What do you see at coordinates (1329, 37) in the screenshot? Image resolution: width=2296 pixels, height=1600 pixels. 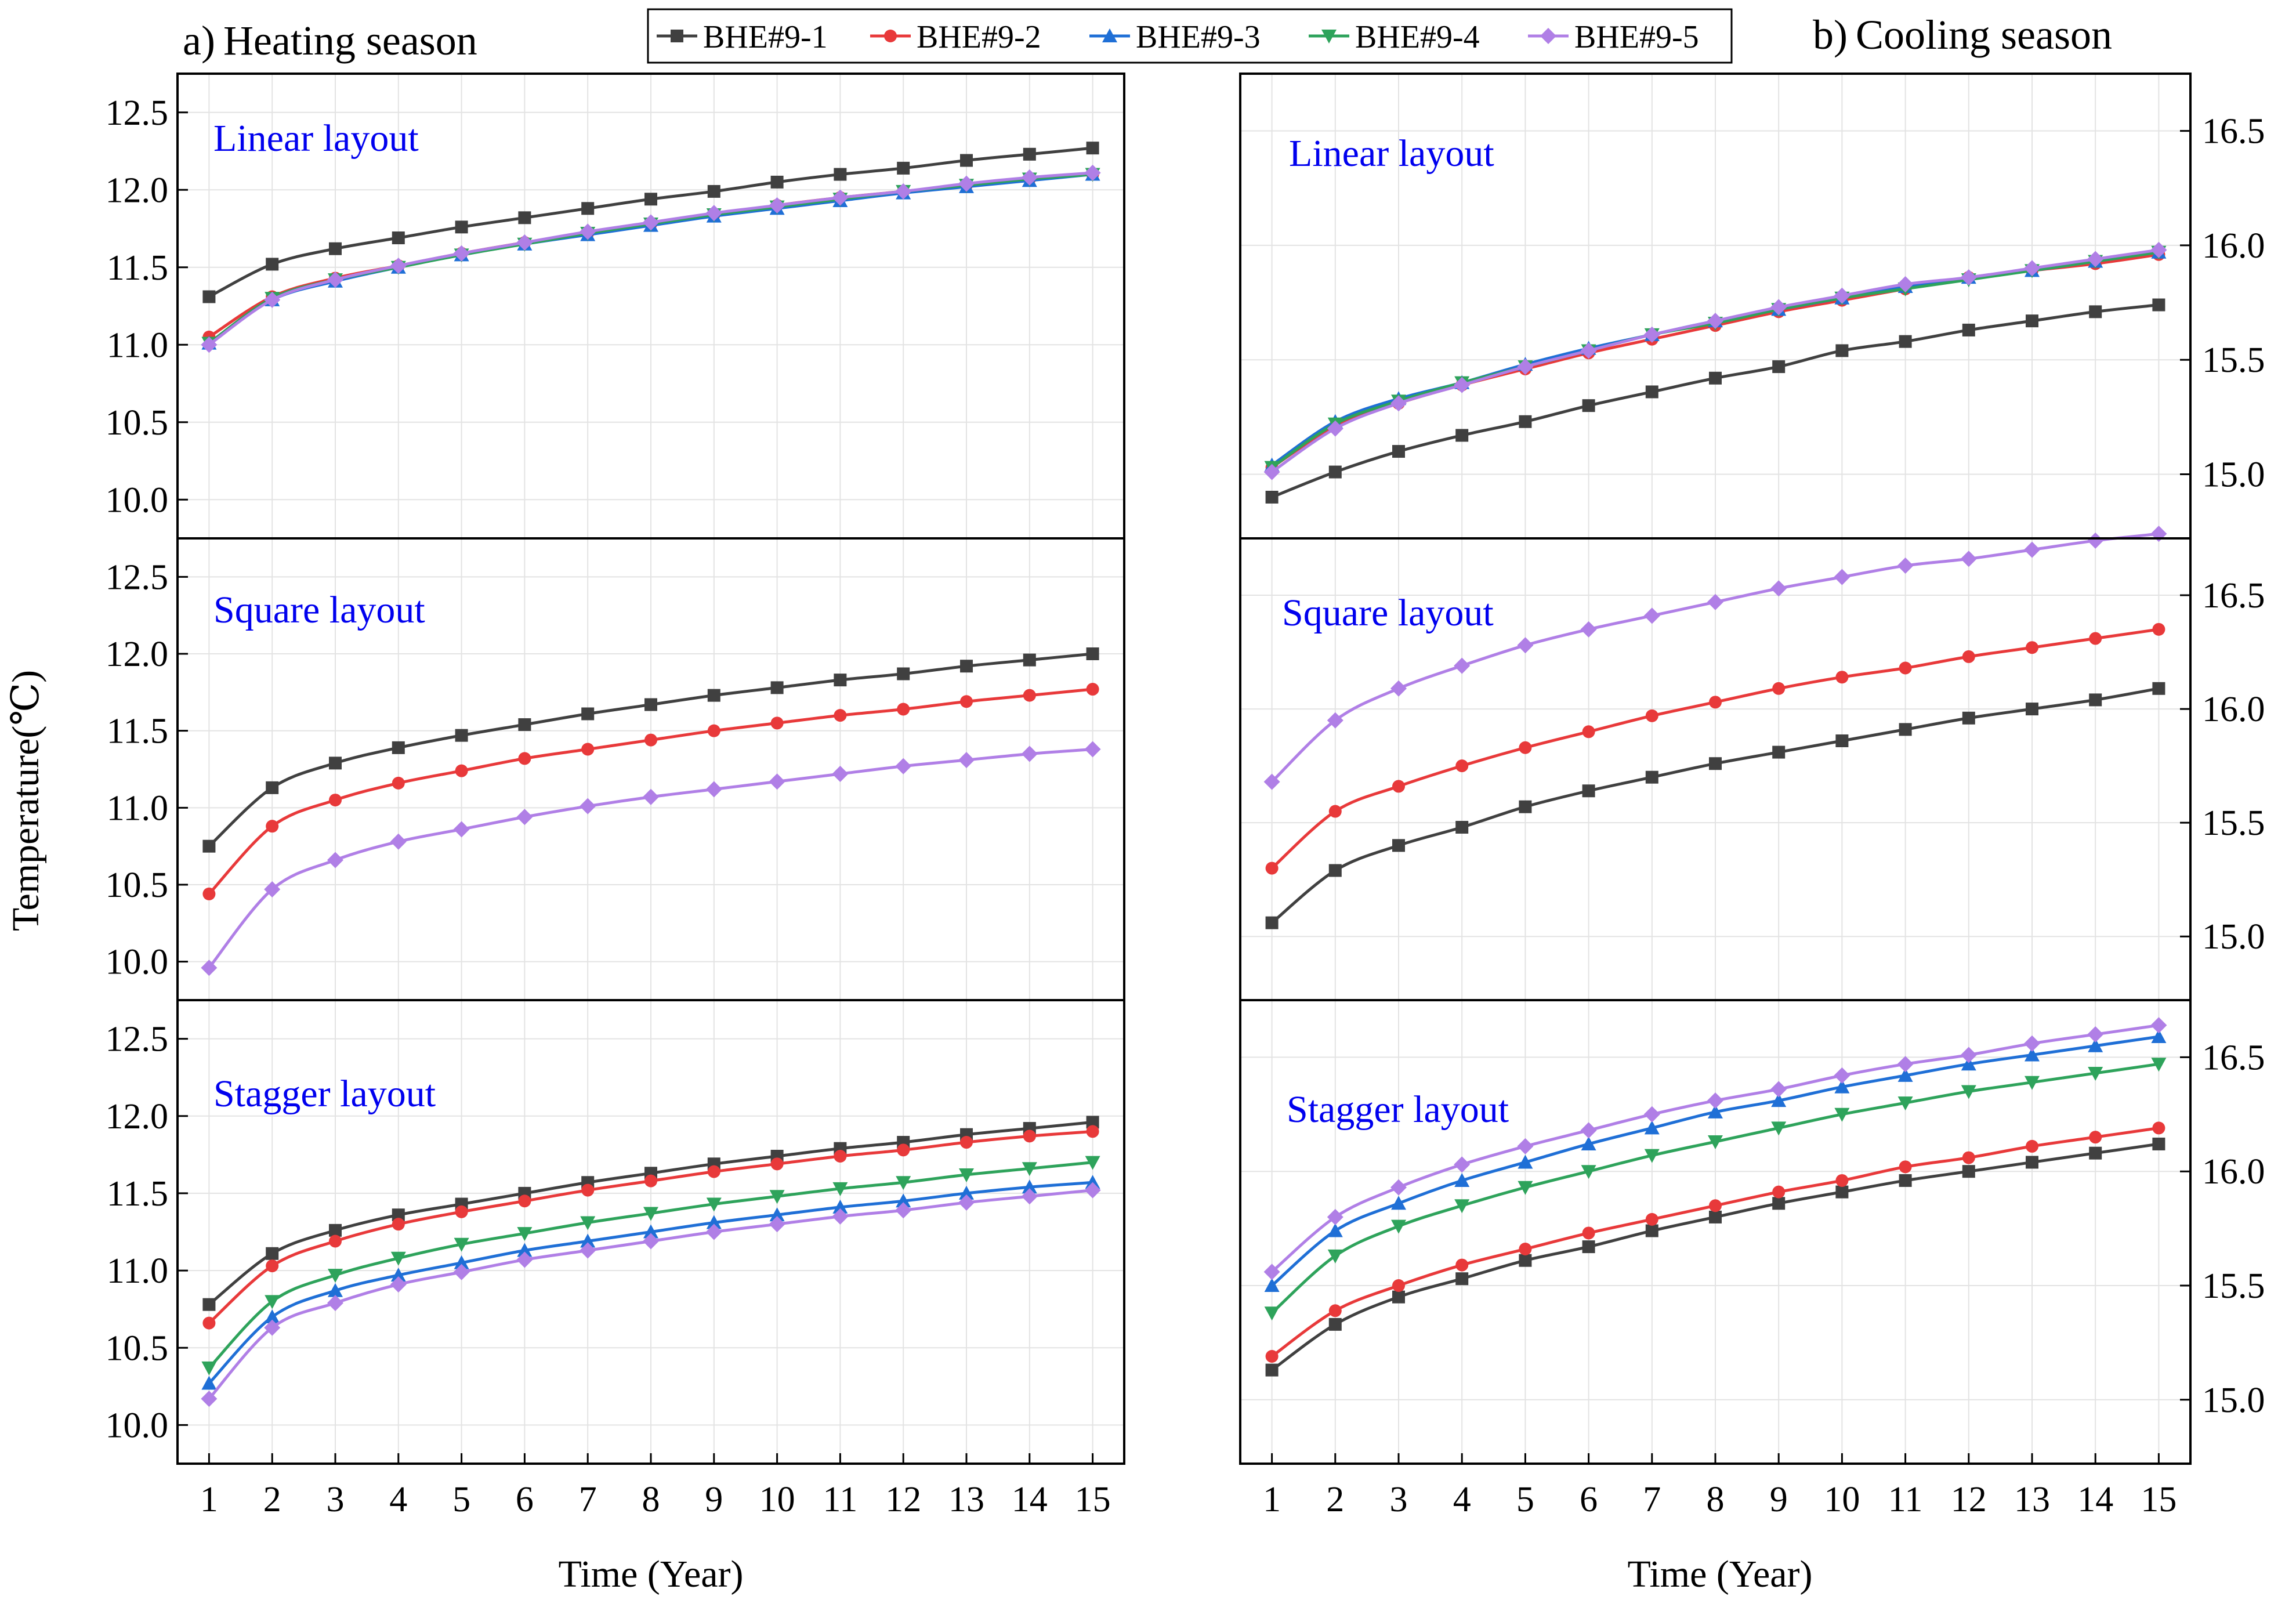 I see `legend-marker-triangle-down` at bounding box center [1329, 37].